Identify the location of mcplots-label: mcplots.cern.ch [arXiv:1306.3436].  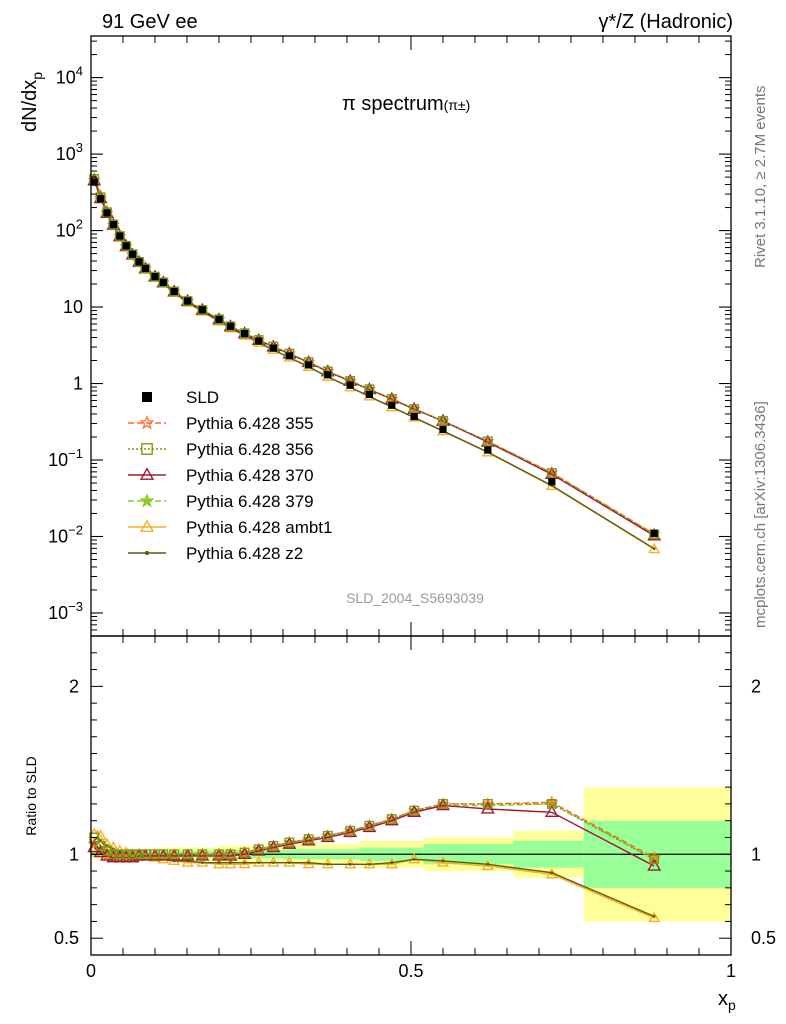
(760, 514).